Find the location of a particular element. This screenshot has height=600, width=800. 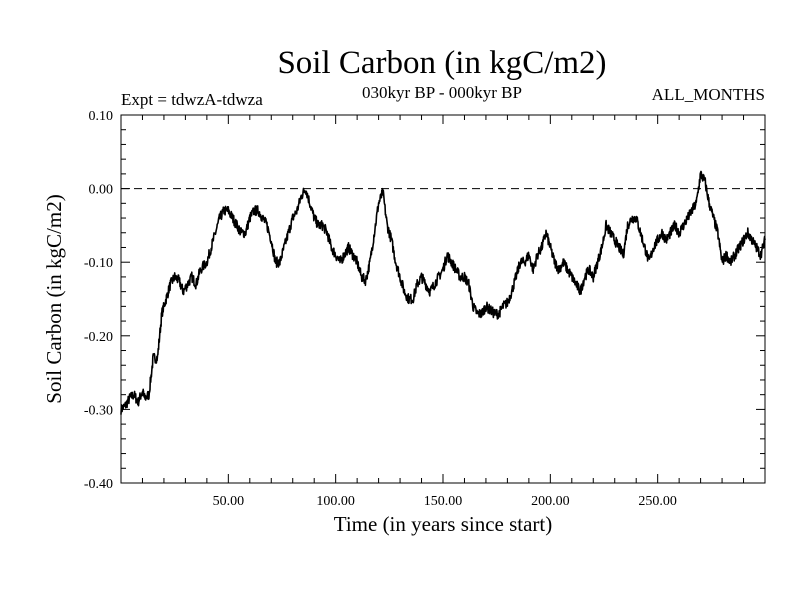

y-tick-labels: 0.10 0.00 -0.10 -0.20 -0.30 -0.40 is located at coordinates (98, 300).